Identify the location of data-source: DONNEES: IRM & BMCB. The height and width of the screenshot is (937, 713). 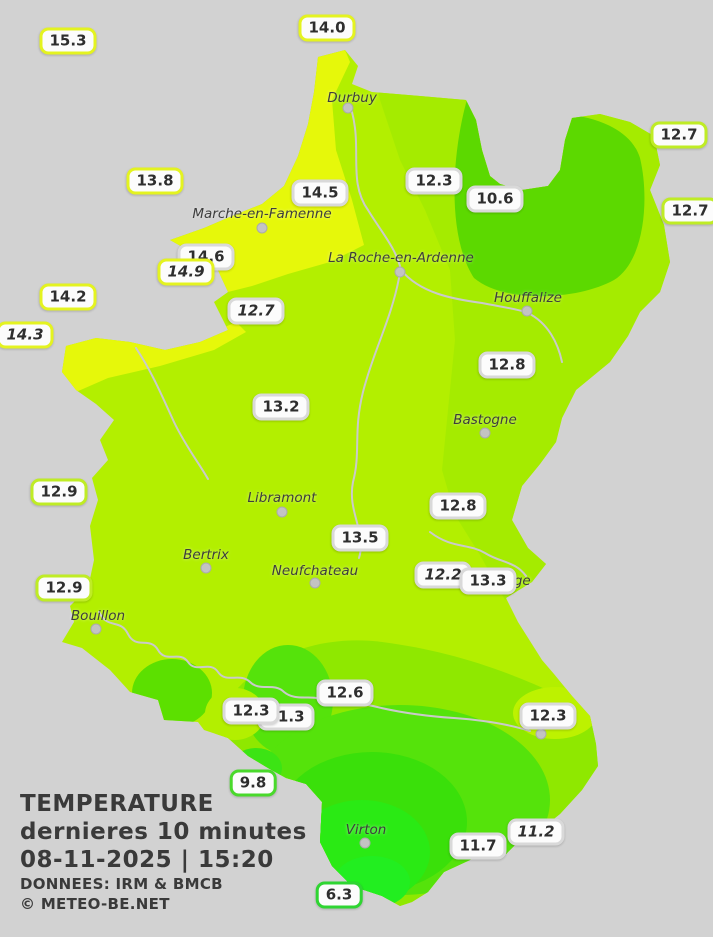
(121, 884).